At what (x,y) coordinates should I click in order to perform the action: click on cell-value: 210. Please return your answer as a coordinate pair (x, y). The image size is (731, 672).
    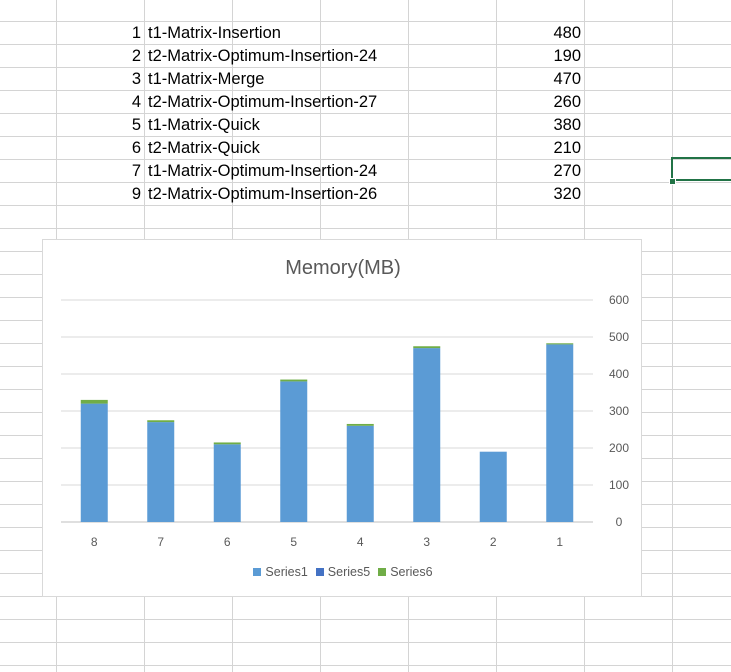
    Looking at the image, I should click on (567, 148).